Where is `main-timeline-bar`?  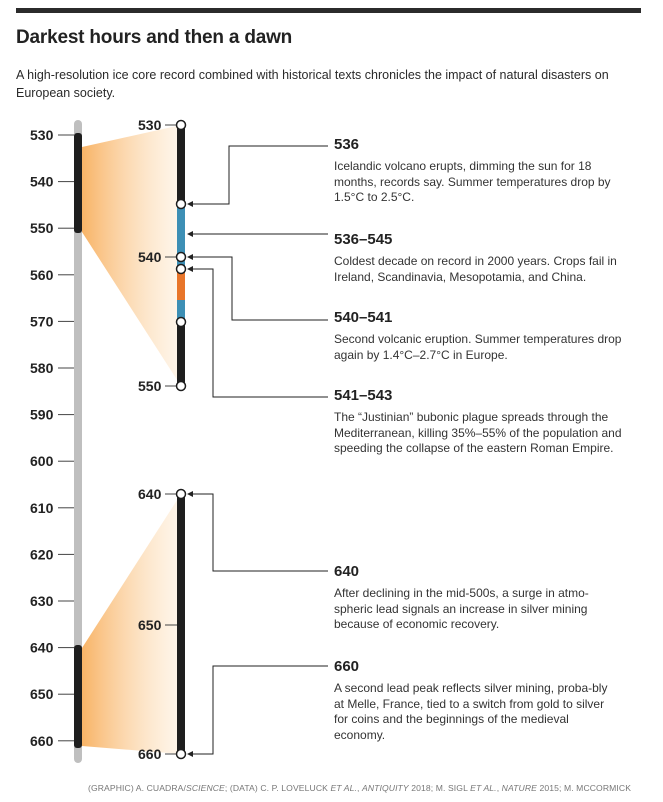 main-timeline-bar is located at coordinates (78, 441).